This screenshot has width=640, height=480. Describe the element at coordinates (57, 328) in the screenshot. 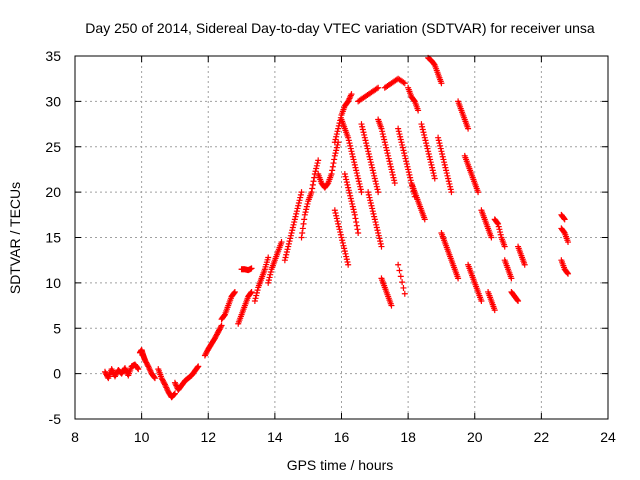

I see `y-tick-label: 5` at that location.